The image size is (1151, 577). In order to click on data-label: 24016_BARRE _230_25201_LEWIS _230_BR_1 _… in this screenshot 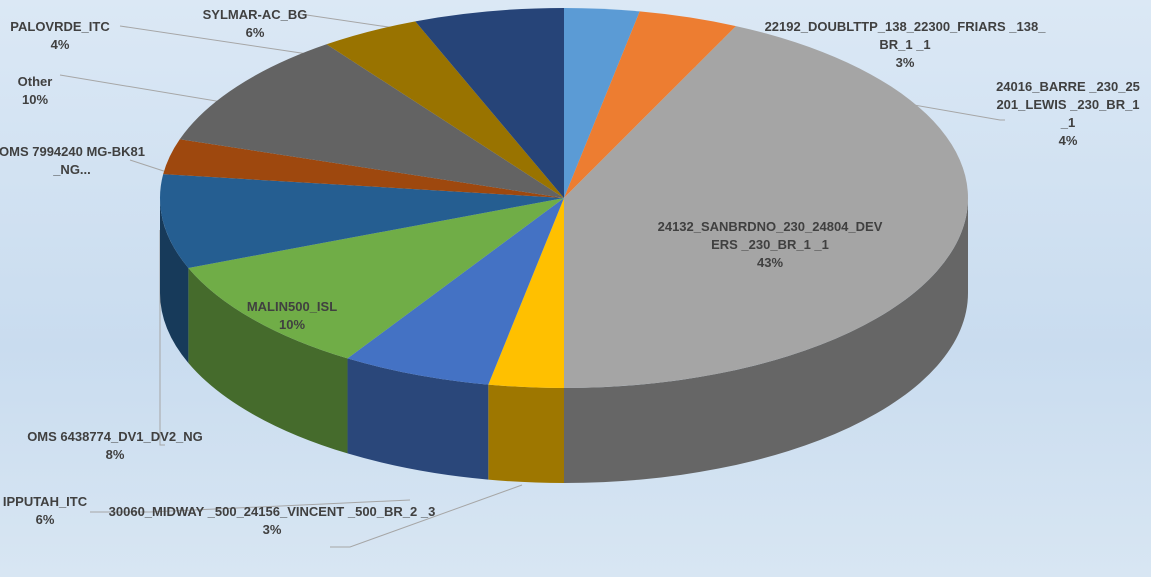, I will do `click(1068, 114)`.